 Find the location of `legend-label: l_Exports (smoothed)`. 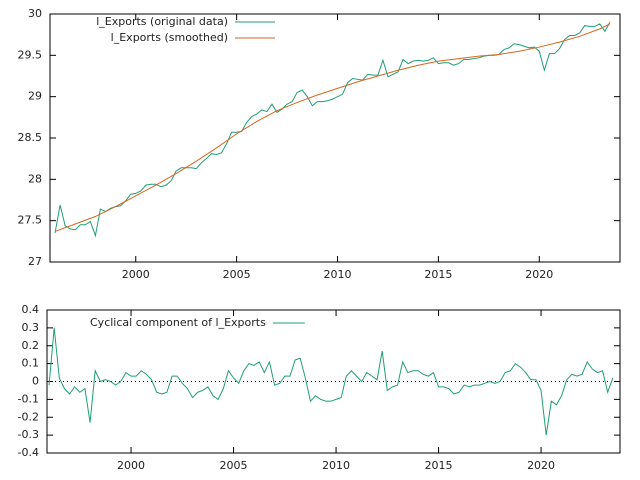

legend-label: l_Exports (smoothed) is located at coordinates (169, 37).